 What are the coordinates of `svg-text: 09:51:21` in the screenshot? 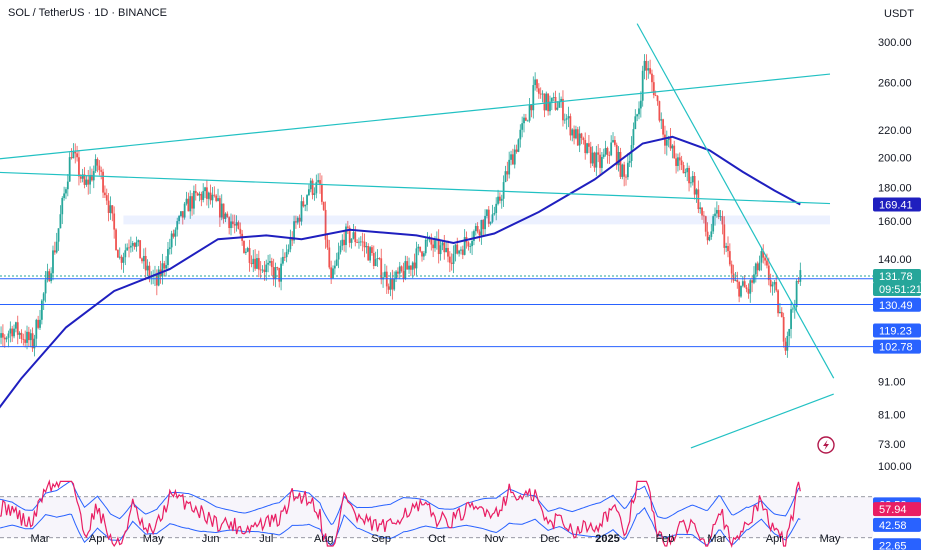 It's located at (900, 290).